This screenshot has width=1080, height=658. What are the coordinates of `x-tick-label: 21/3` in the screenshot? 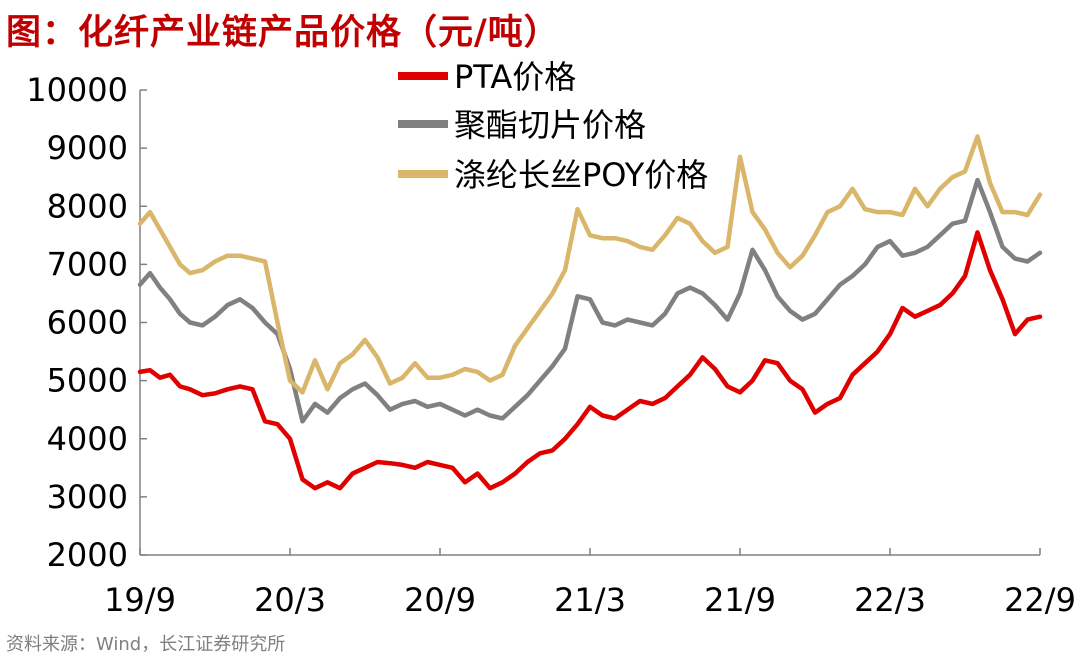 It's located at (590, 600).